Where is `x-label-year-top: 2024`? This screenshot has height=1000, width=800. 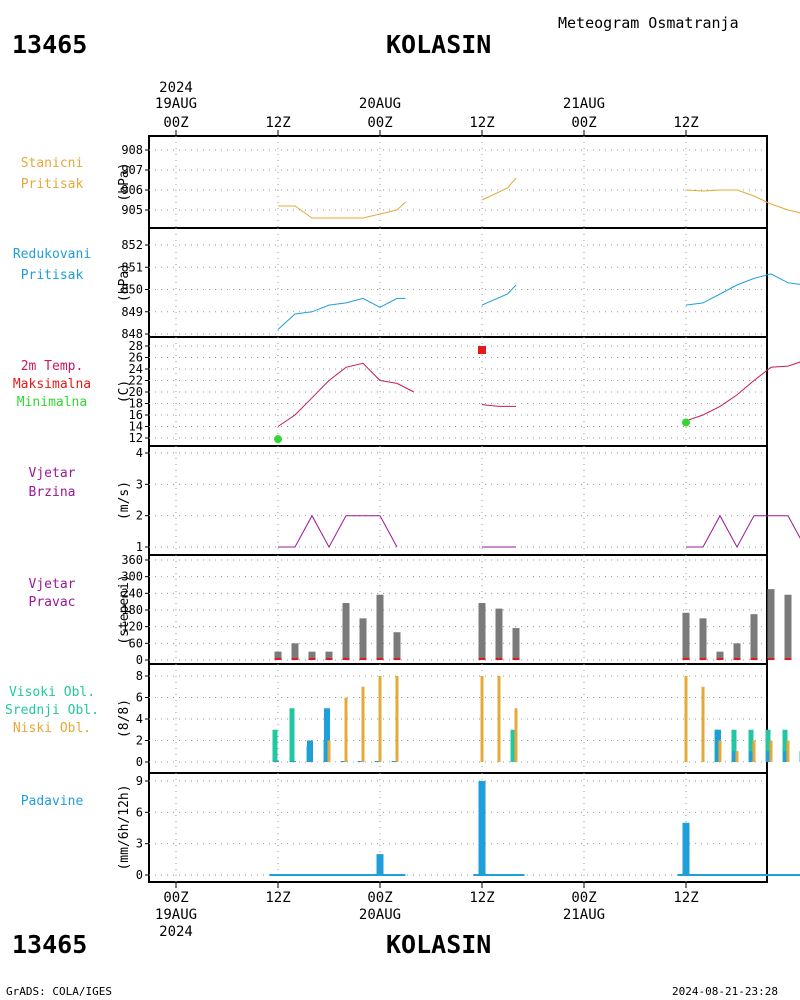 x-label-year-top: 2024 is located at coordinates (176, 88).